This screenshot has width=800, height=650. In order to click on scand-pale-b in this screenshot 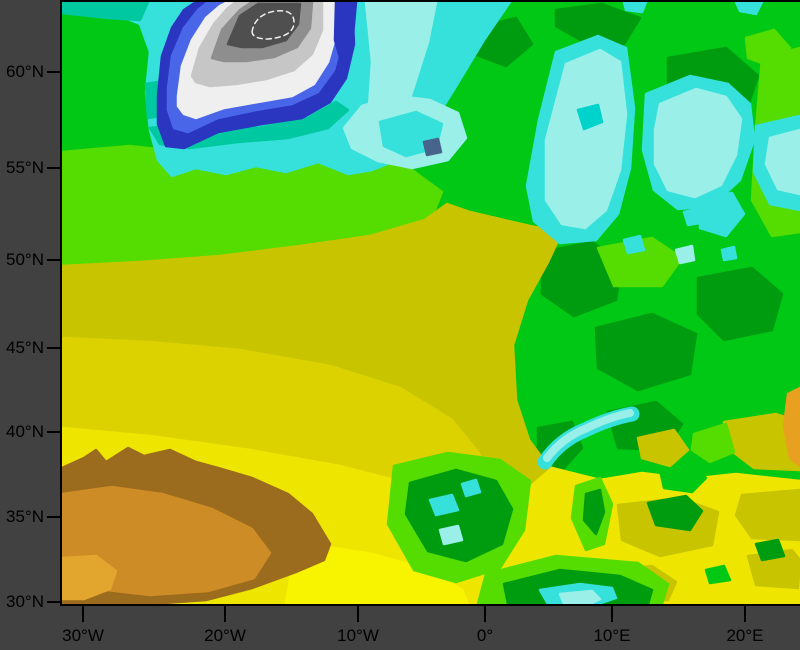, I will do `click(698, 143)`.